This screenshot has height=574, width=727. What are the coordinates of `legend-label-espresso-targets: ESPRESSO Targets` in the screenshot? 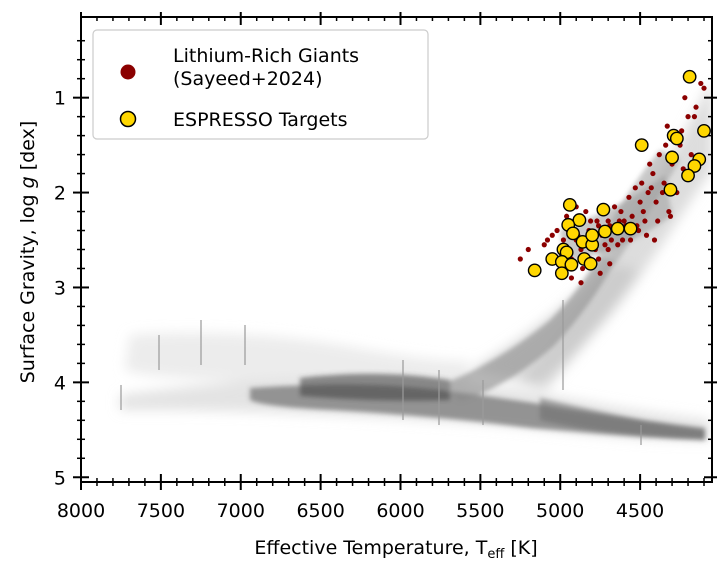 It's located at (260, 120).